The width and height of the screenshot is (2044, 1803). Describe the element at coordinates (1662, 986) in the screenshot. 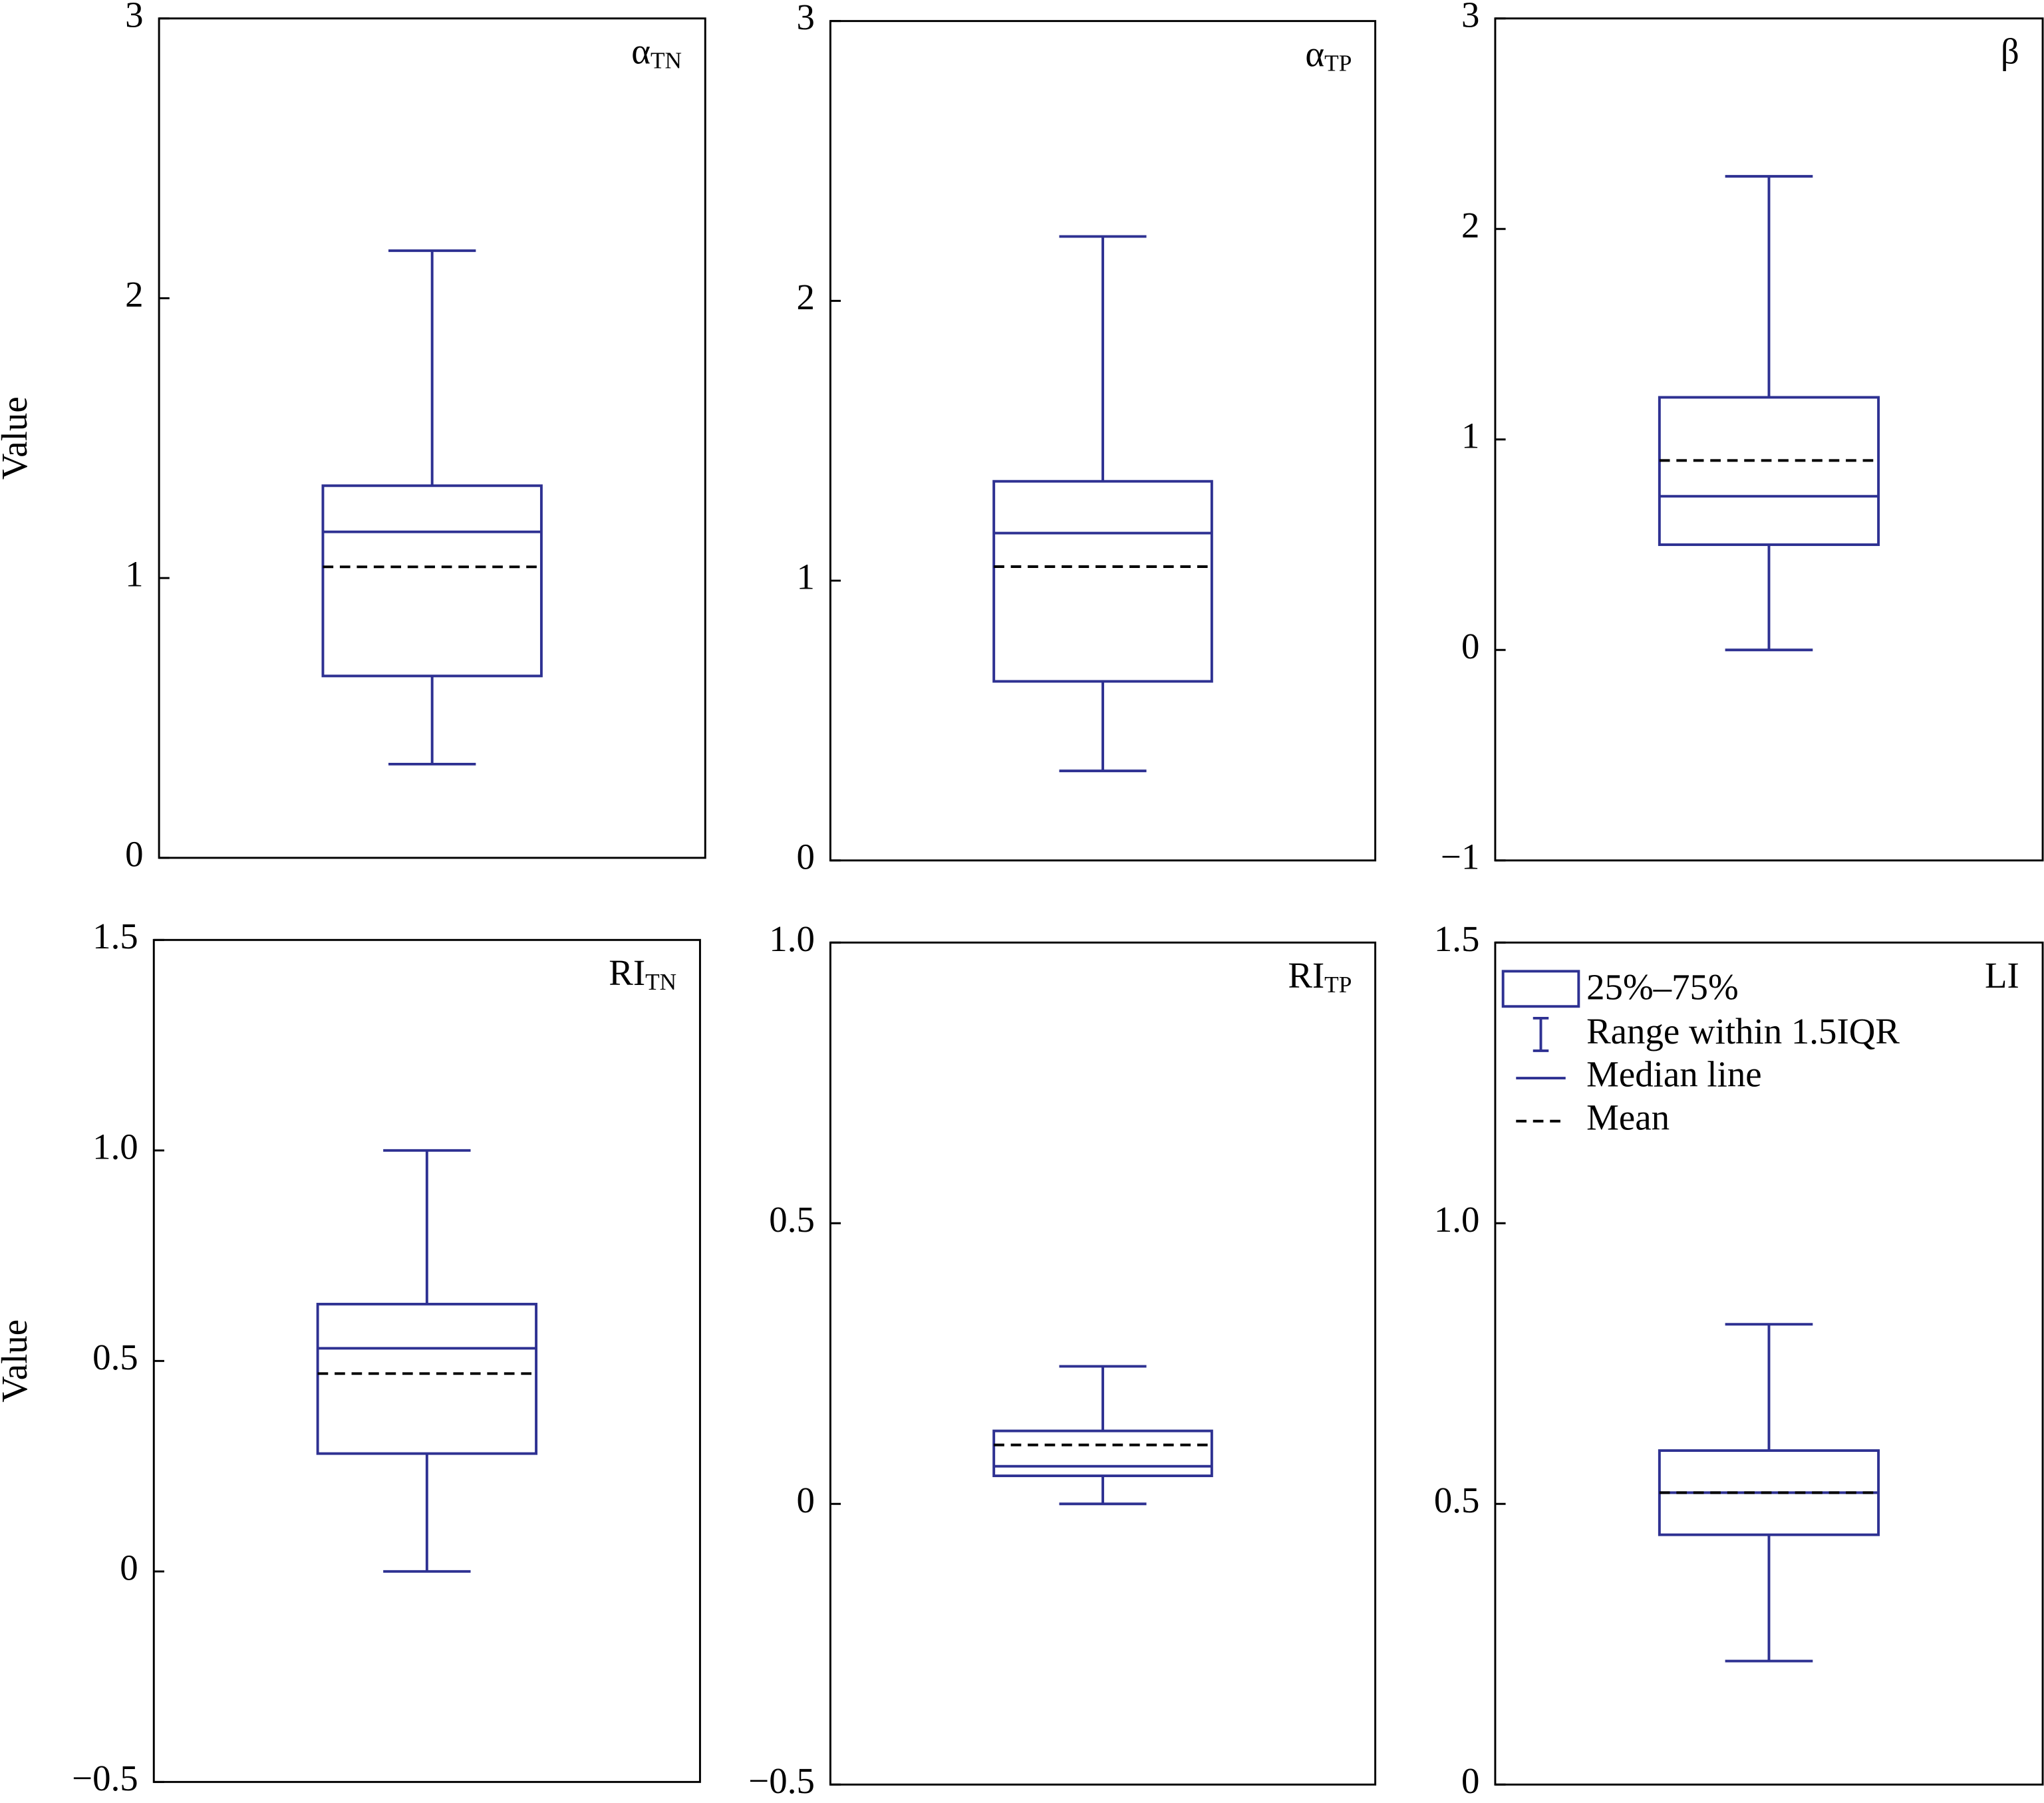

I see `legend-label: 25%–75%` at that location.